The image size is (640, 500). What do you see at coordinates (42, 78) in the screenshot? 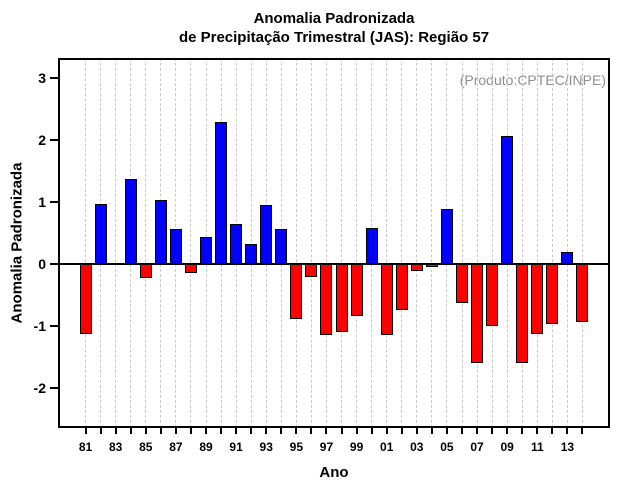
I see `y-tick-label: 3` at bounding box center [42, 78].